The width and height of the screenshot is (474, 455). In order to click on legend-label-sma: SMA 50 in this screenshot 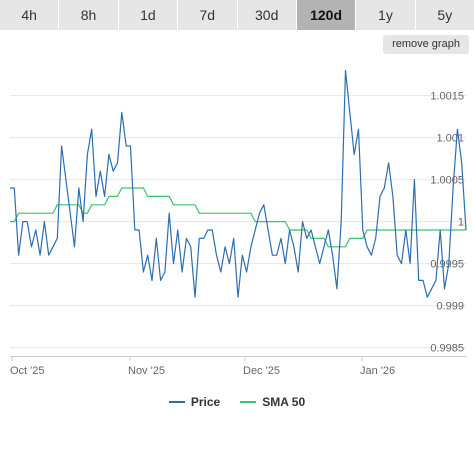, I will do `click(284, 402)`.